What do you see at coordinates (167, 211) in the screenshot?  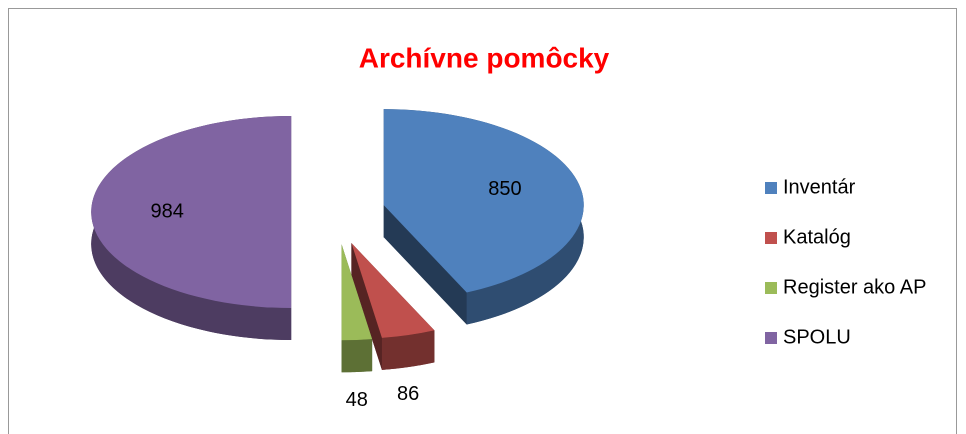 I see `data-label: 984` at bounding box center [167, 211].